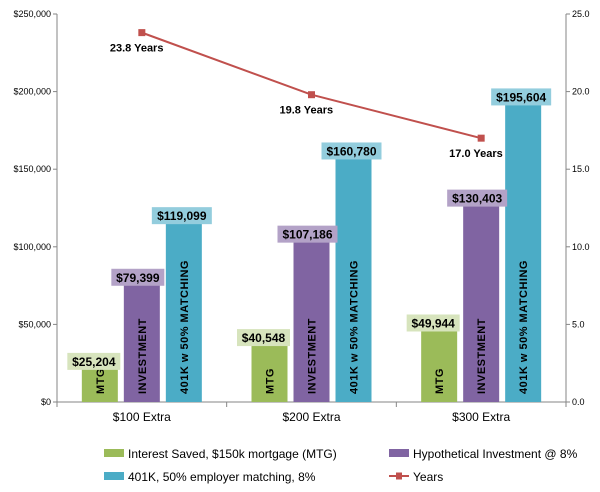 This screenshot has width=600, height=492. What do you see at coordinates (32, 247) in the screenshot?
I see `y-tick-label: $100,000` at bounding box center [32, 247].